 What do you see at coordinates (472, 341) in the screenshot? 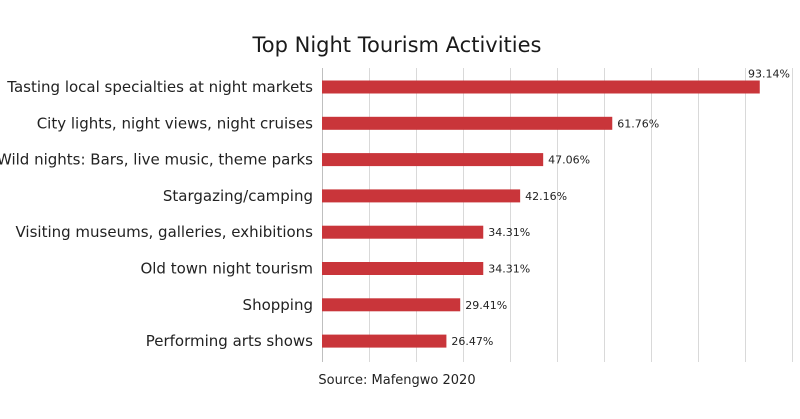
I see `value-label: 26.47%` at bounding box center [472, 341].